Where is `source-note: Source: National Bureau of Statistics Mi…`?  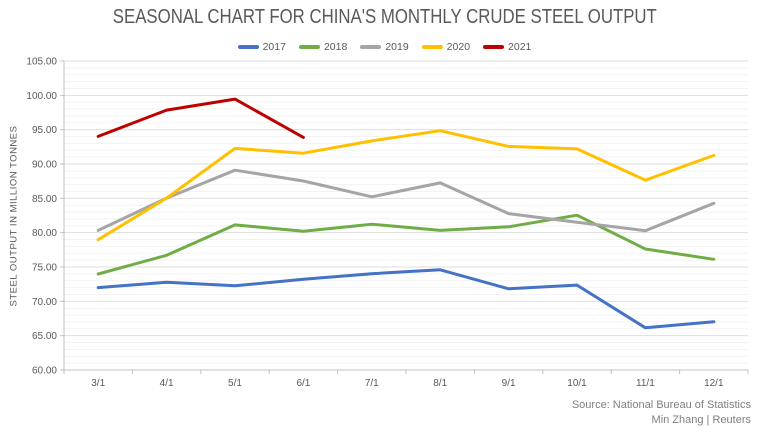
source-note: Source: National Bureau of Statistics Mi… is located at coordinates (661, 413).